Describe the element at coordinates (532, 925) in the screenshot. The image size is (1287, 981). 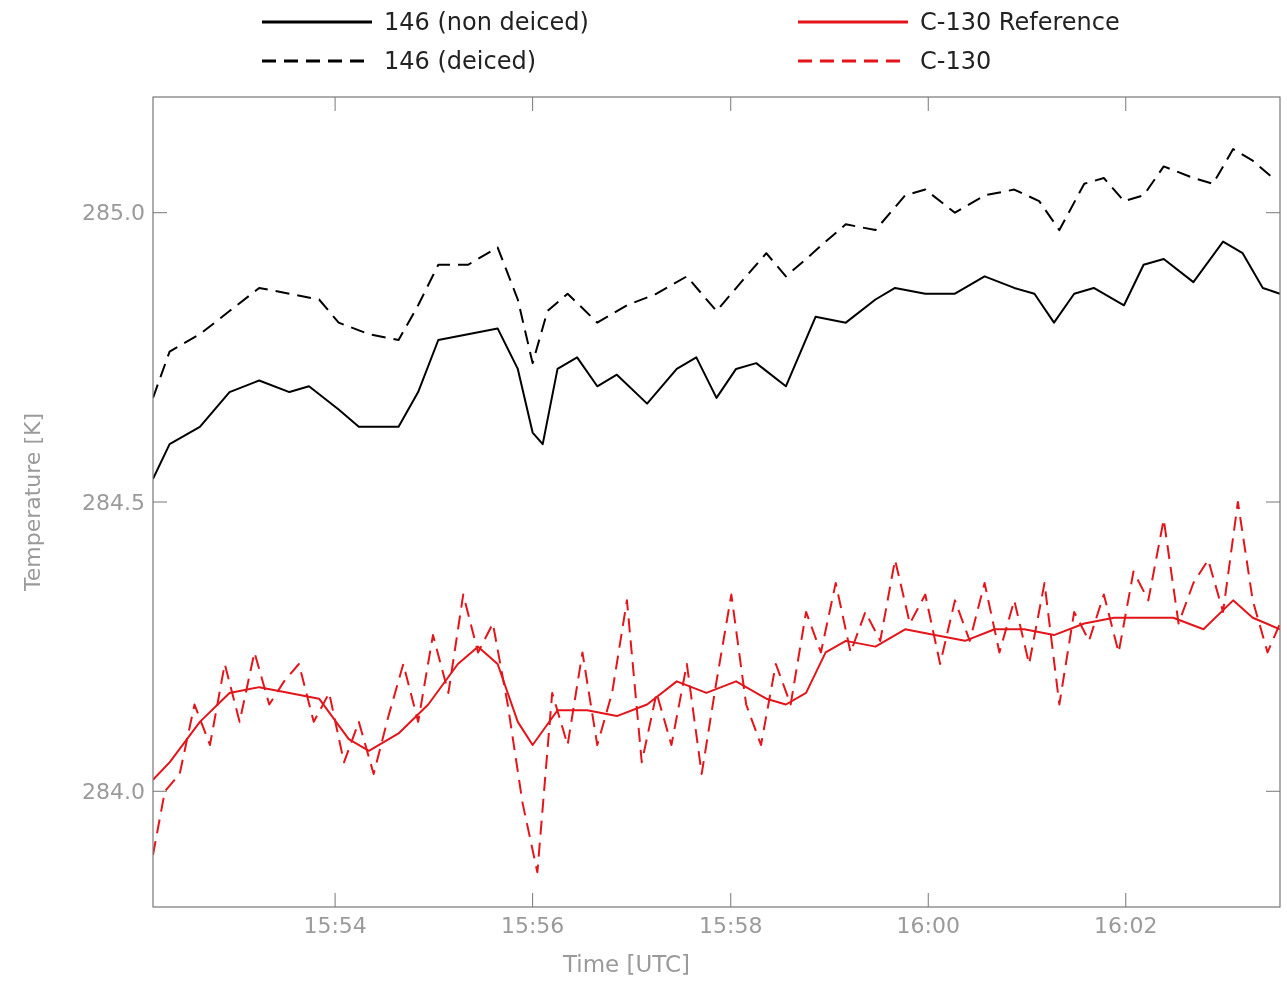
I see `x-tick-label: 15:56` at that location.